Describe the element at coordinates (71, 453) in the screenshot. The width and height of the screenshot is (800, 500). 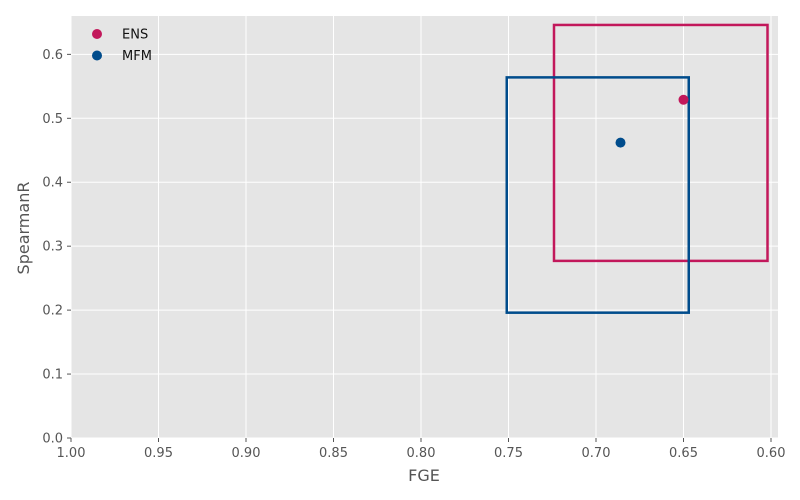
I see `x-tick-label: 1.00` at that location.